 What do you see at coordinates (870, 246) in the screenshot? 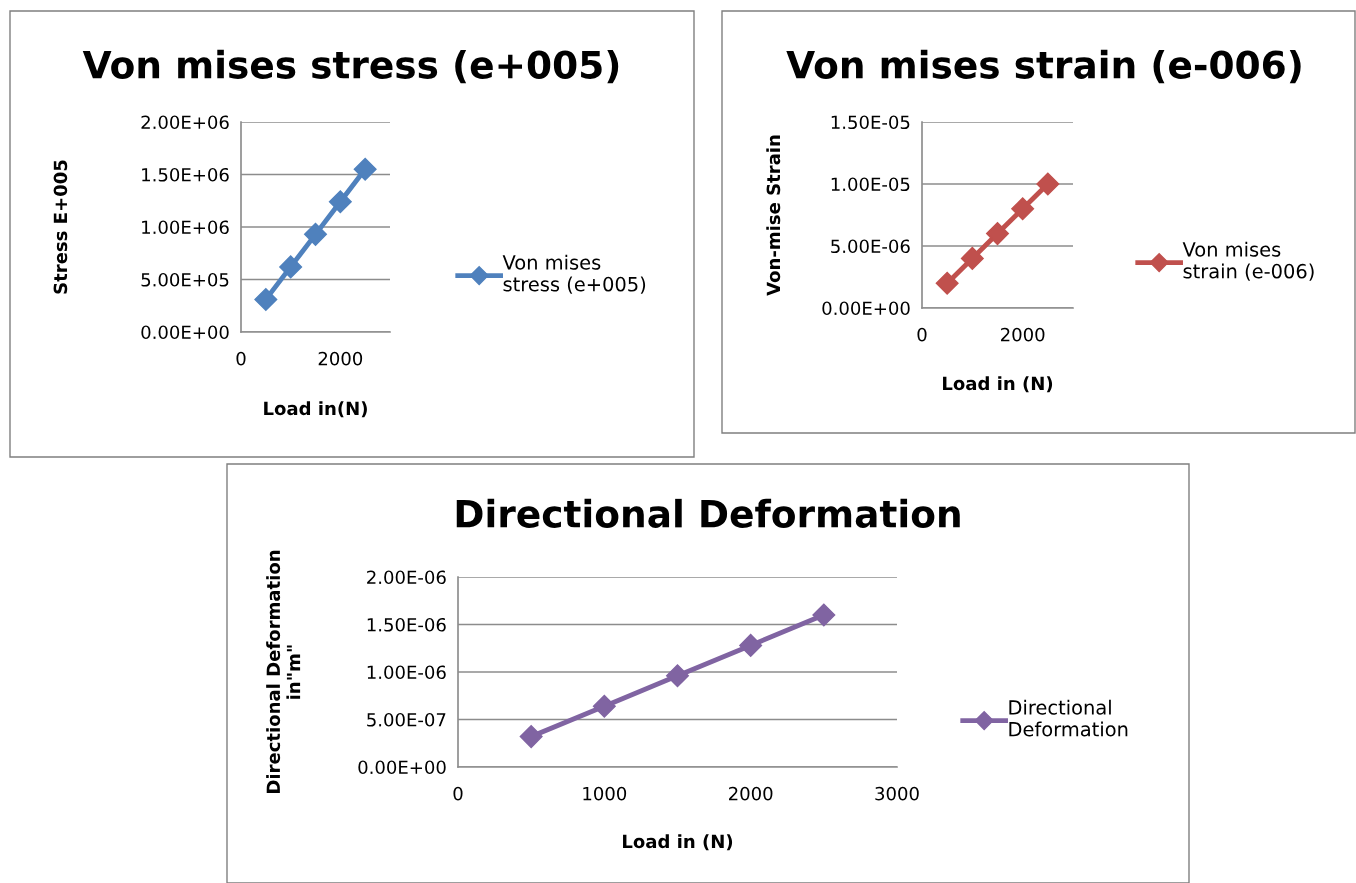
I see `y-tick-label: 5.00E-06` at bounding box center [870, 246].